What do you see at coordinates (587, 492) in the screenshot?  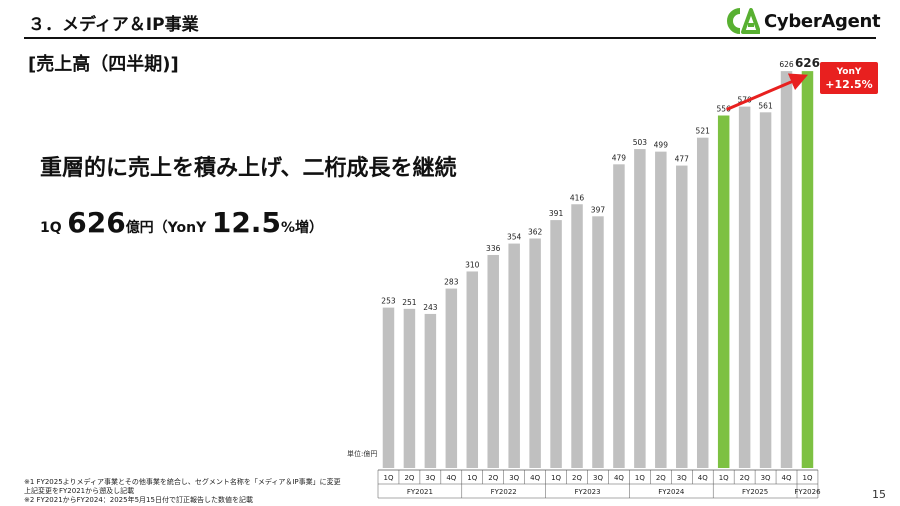 I see `fiscal-year-label: FY2023` at bounding box center [587, 492].